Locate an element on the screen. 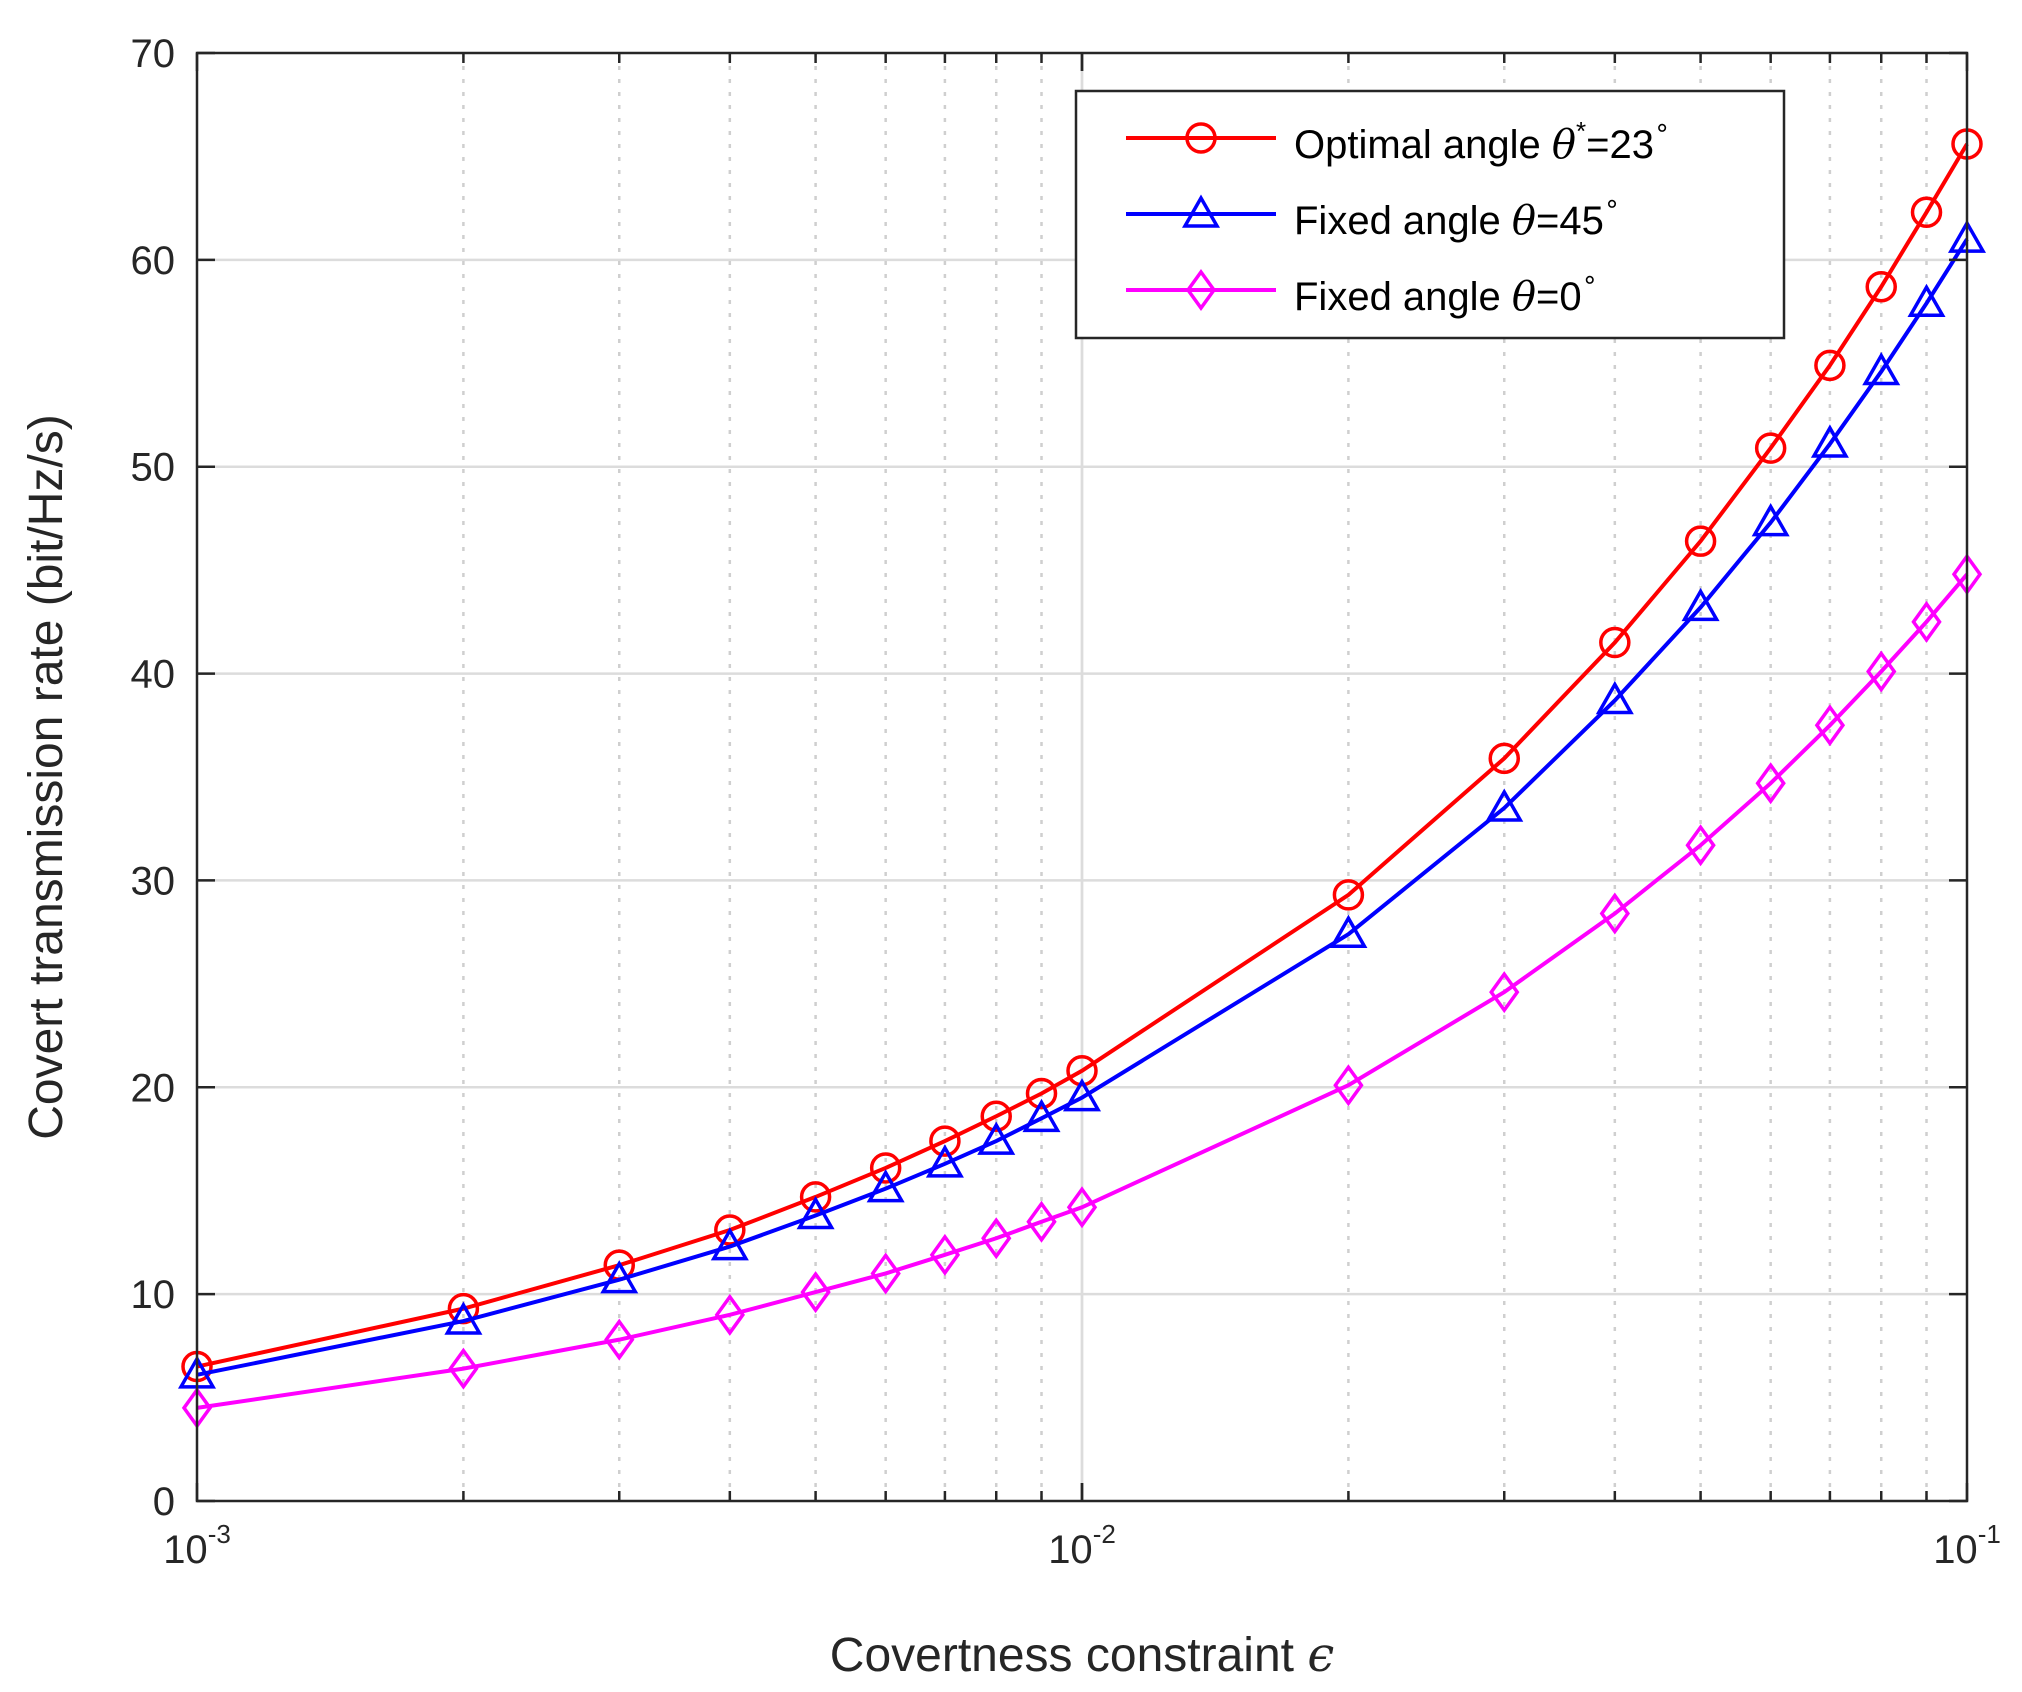 The width and height of the screenshot is (2022, 1692). x-tick-exponent: -1 is located at coordinates (1989, 1534).